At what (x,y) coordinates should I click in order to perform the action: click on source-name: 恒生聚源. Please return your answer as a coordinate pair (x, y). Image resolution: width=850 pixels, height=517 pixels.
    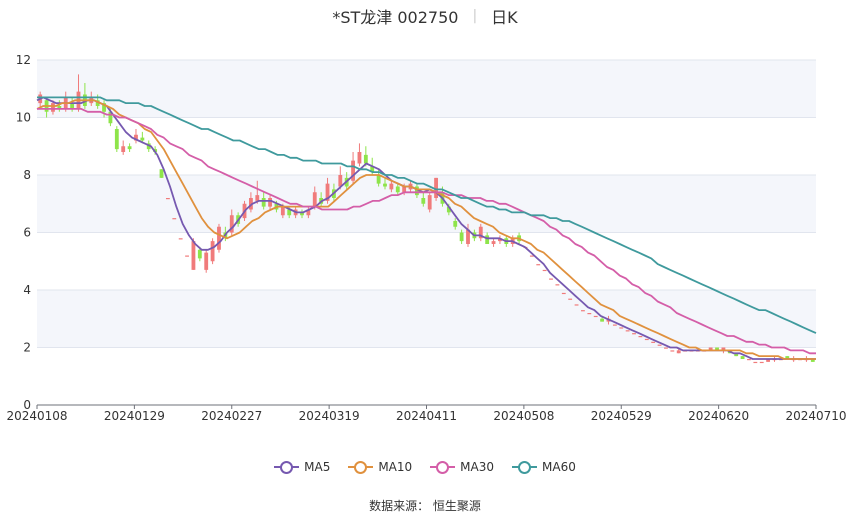
    Looking at the image, I should click on (456, 506).